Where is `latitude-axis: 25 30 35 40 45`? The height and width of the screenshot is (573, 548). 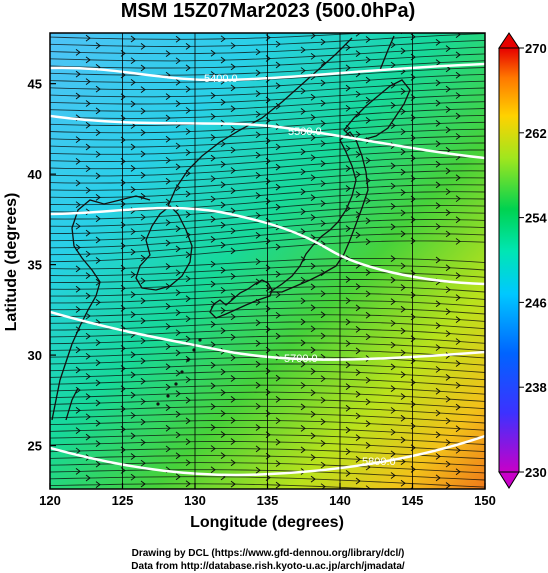
latitude-axis: 25 30 35 40 45 is located at coordinates (42, 265).